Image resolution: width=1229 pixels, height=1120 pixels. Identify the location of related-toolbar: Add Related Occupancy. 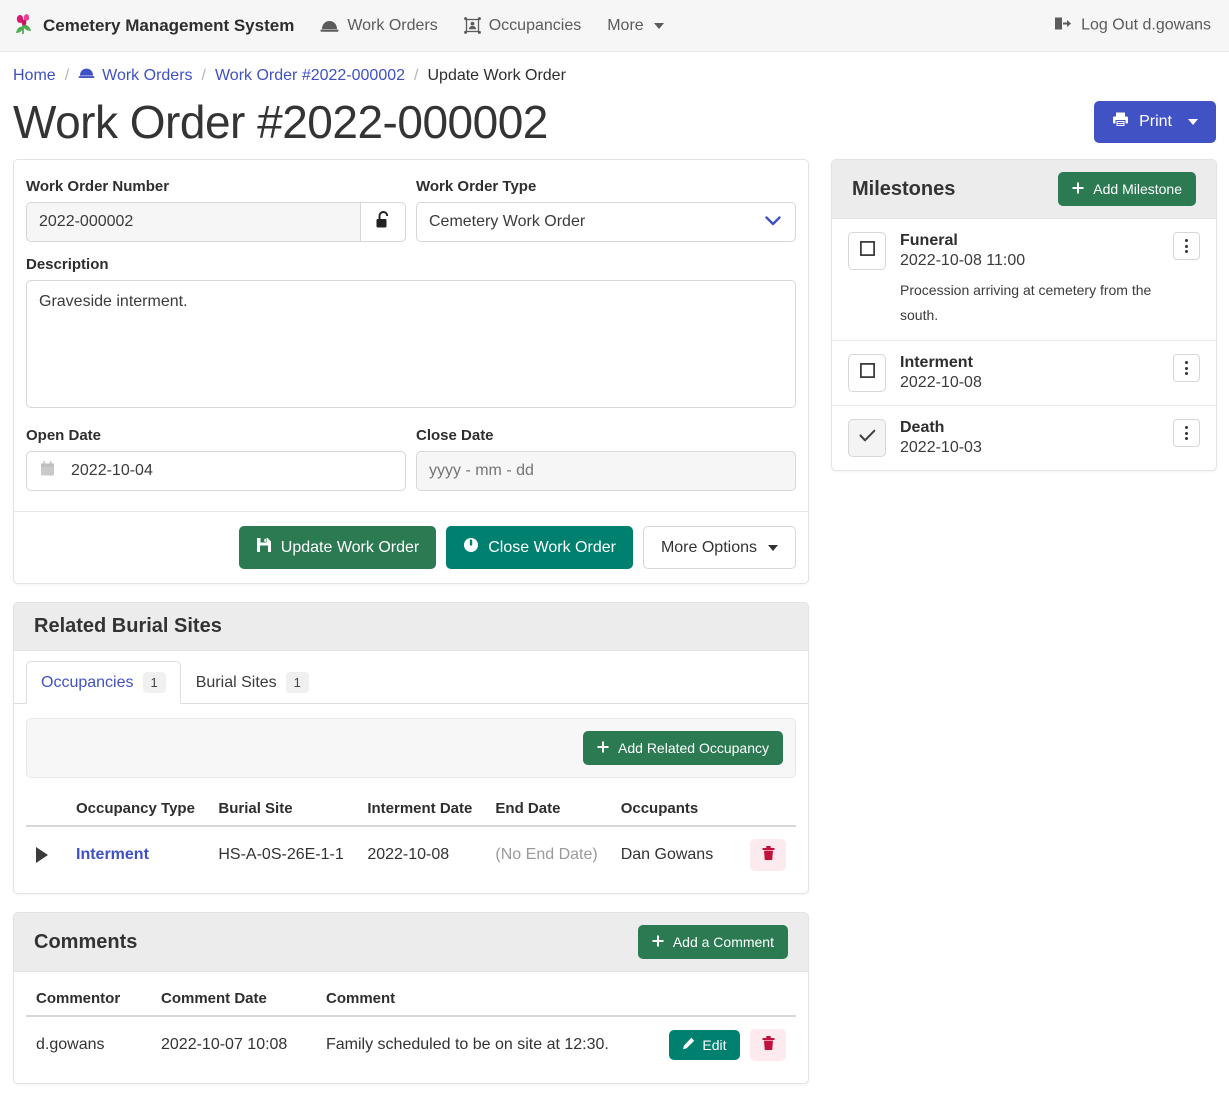
(411, 748).